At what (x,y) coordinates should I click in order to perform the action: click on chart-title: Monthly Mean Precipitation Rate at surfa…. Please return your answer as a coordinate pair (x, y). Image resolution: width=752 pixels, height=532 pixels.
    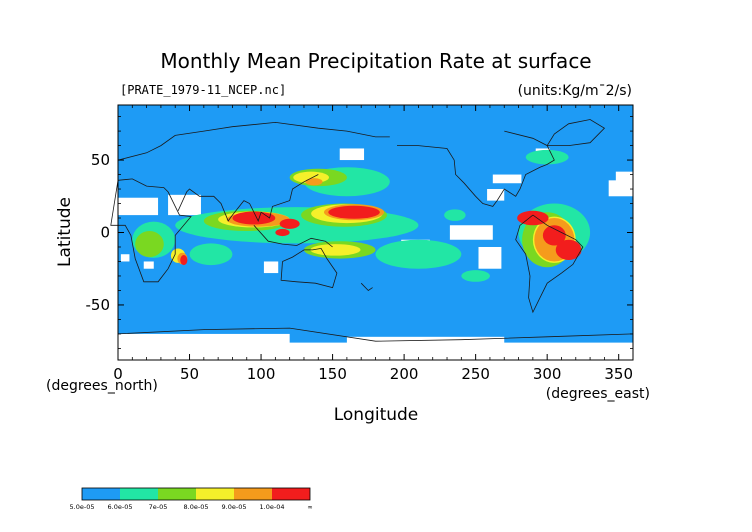
    Looking at the image, I should click on (375, 61).